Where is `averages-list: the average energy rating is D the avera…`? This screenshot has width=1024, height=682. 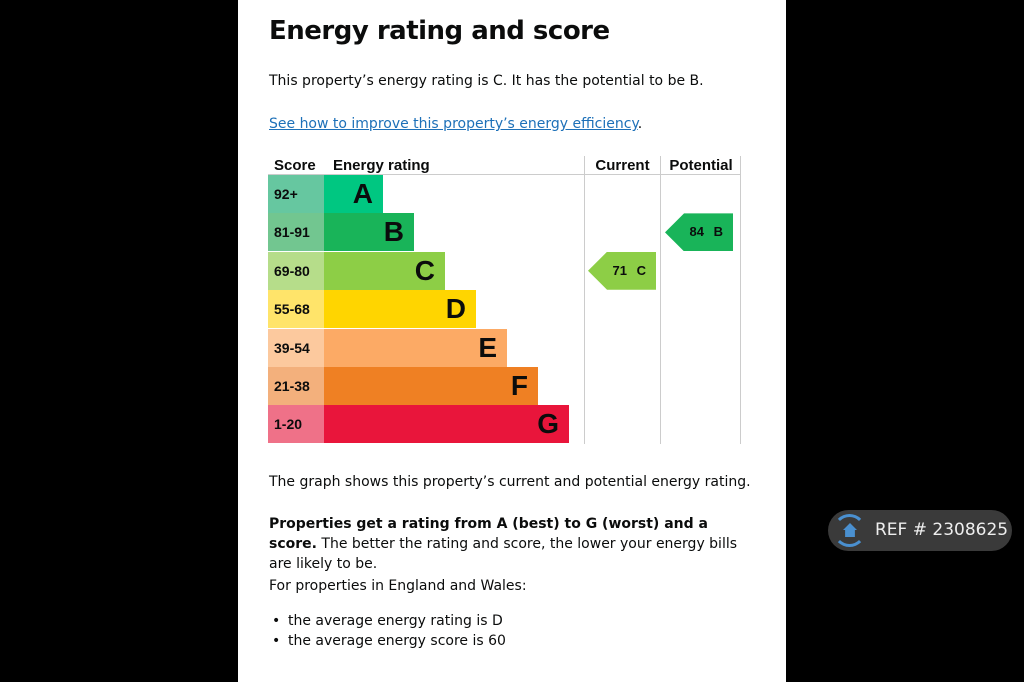
averages-list: the average energy rating is D the avera… is located at coordinates (387, 631).